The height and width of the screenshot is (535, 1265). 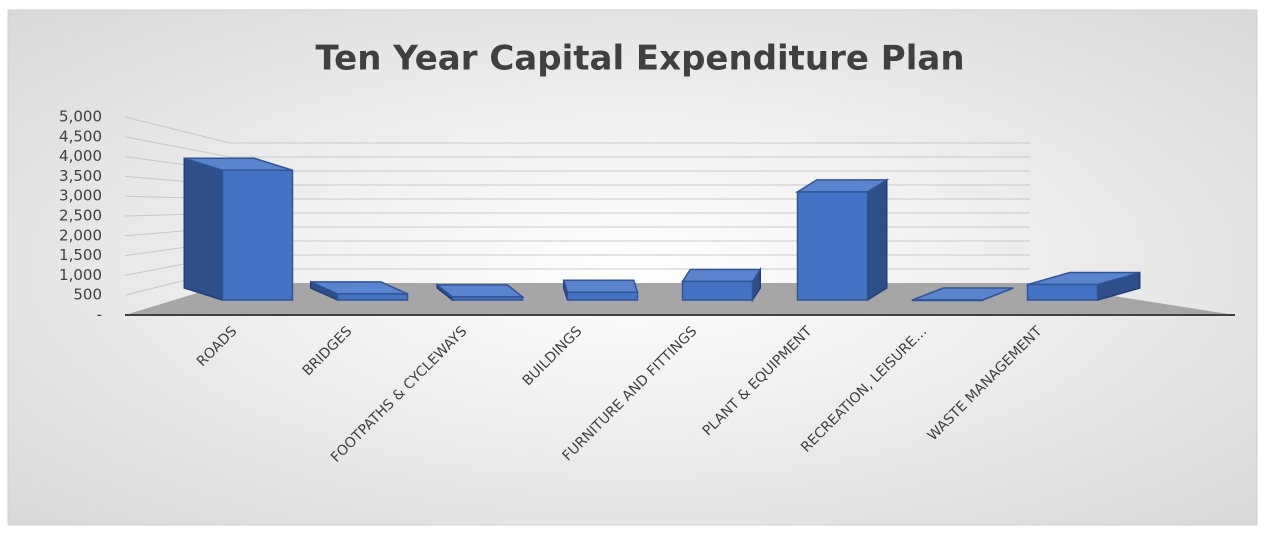 I want to click on y-tick-label: -, so click(x=99, y=315).